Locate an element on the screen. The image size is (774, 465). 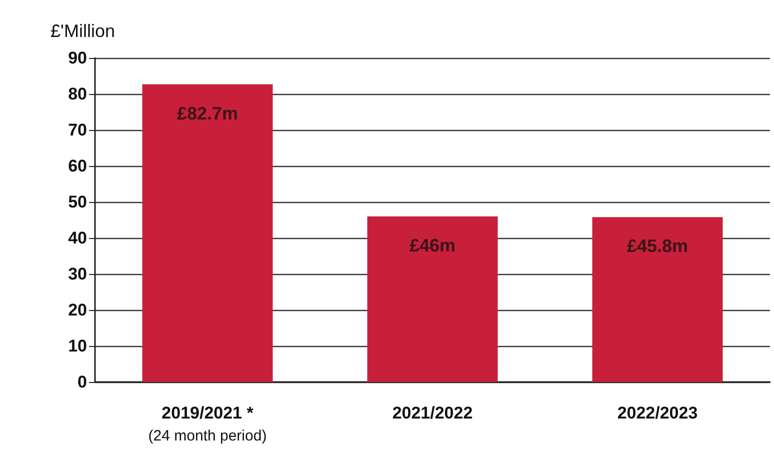
y-tick-label: 90 is located at coordinates (77, 58).